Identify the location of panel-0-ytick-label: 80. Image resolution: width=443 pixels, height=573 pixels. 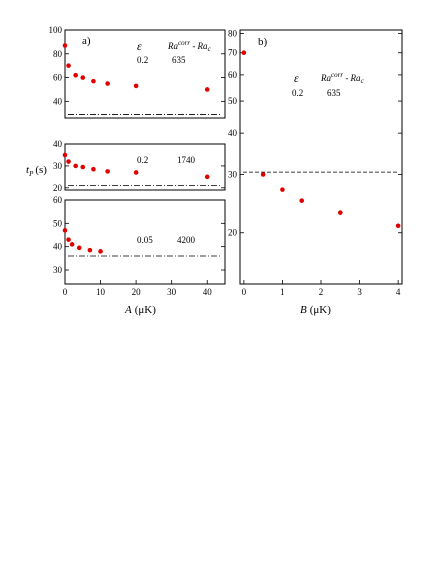
(58, 54).